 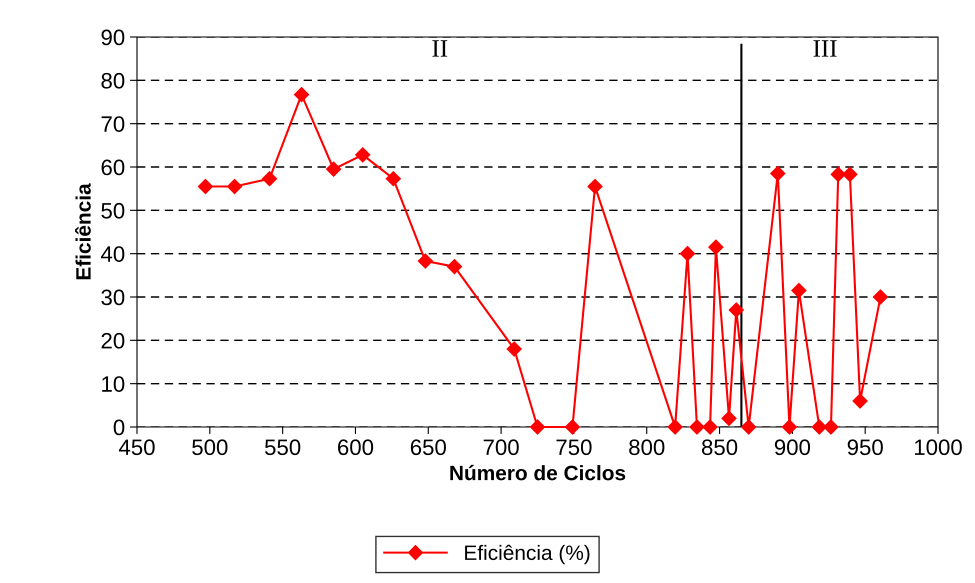 I want to click on legend-label: Eficiência (%), so click(x=527, y=554).